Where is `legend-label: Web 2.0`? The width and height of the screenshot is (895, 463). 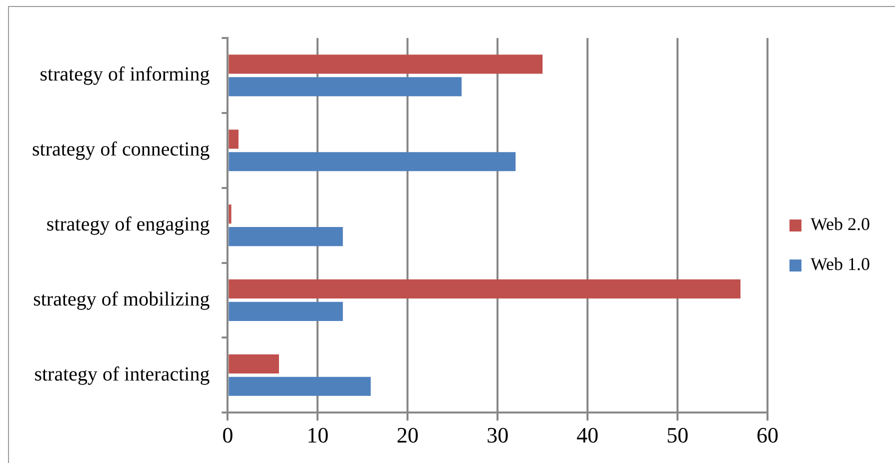 legend-label: Web 2.0 is located at coordinates (840, 224).